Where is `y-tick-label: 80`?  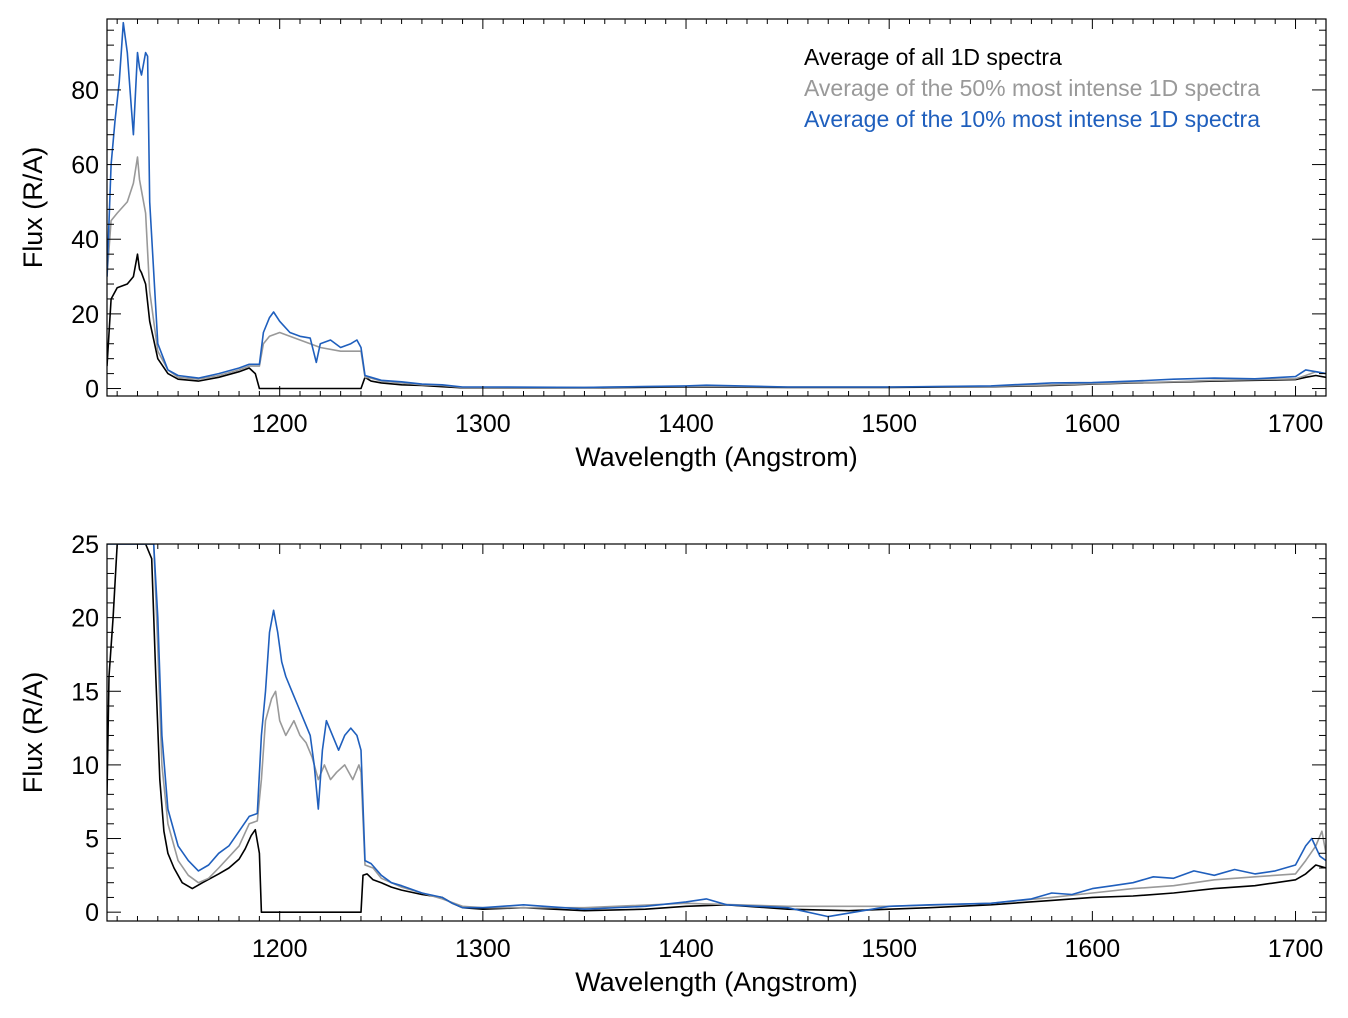
y-tick-label: 80 is located at coordinates (85, 91).